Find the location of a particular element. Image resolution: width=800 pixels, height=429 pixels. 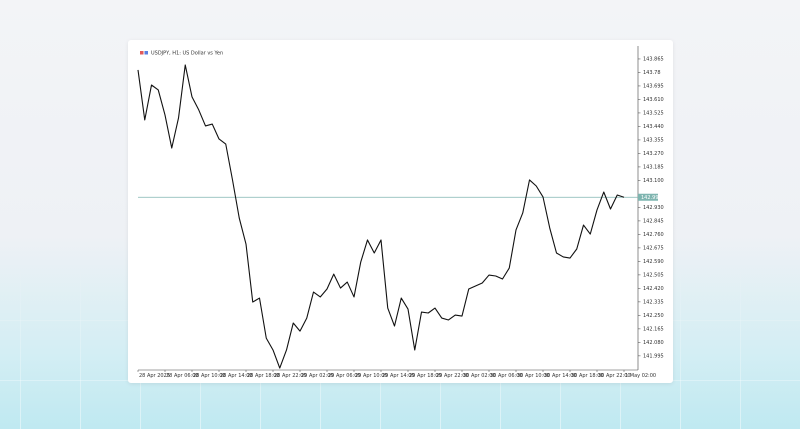

y-tick-label: 141.995 is located at coordinates (653, 356).